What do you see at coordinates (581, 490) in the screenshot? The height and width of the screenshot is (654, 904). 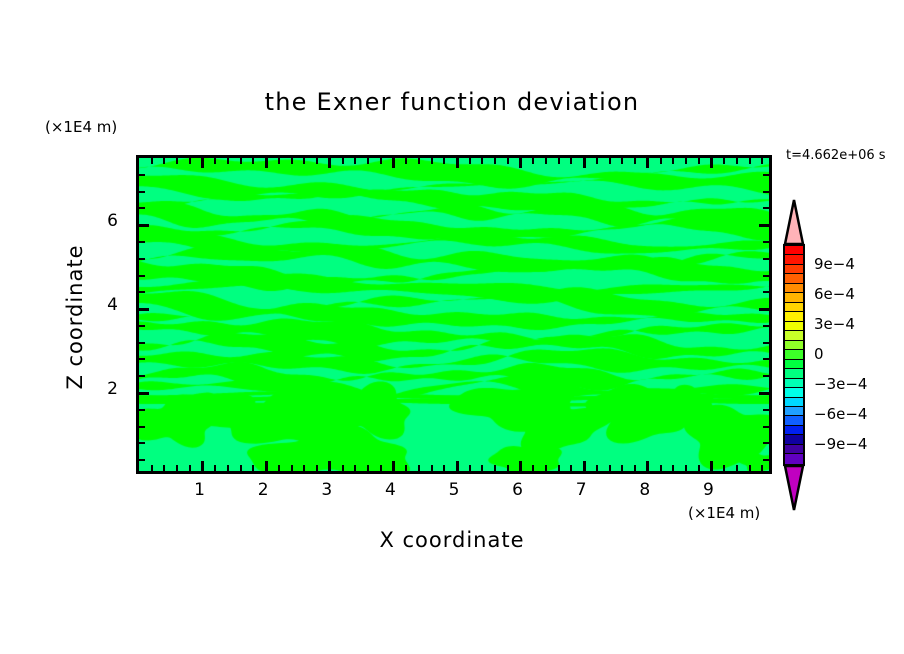 I see `x-tick-label: 7` at bounding box center [581, 490].